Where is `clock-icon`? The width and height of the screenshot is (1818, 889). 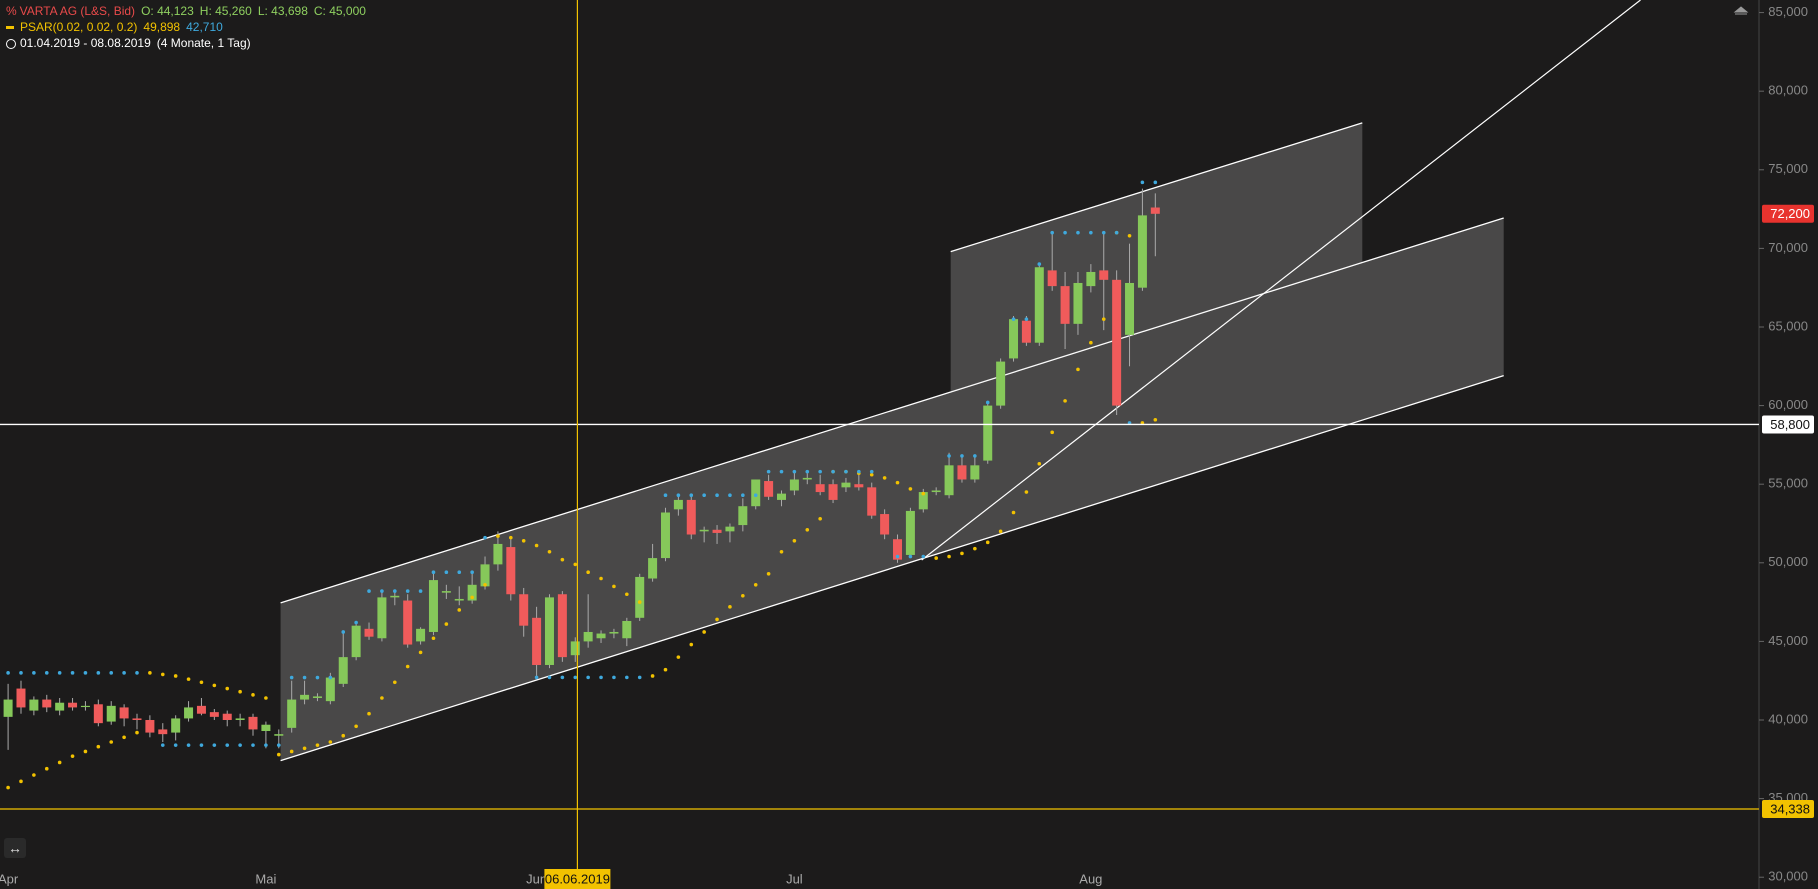
clock-icon is located at coordinates (11, 43).